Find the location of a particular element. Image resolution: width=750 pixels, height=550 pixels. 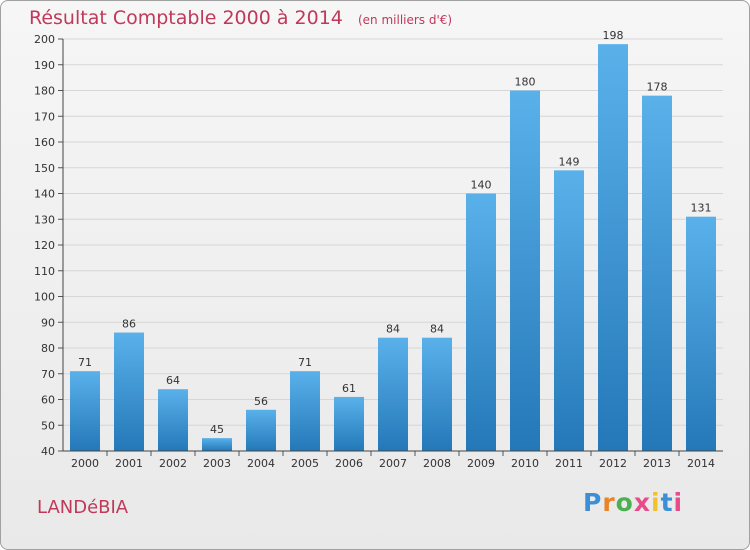

logo-letter: r is located at coordinates (609, 502).